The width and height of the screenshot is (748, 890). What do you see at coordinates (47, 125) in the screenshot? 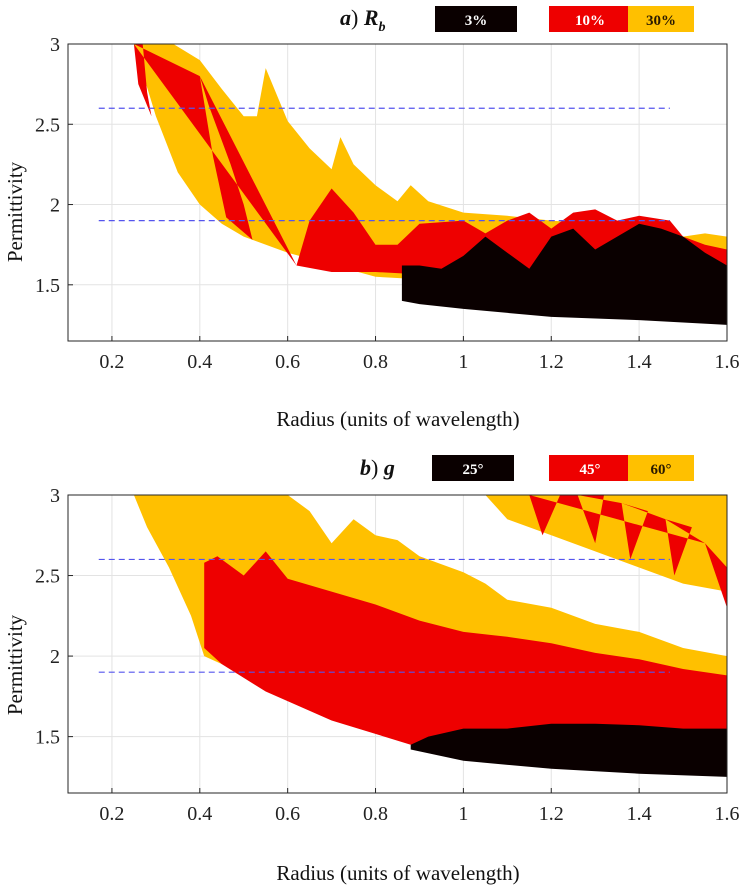
I see `y-tick-label-a: 2.5` at bounding box center [47, 125].